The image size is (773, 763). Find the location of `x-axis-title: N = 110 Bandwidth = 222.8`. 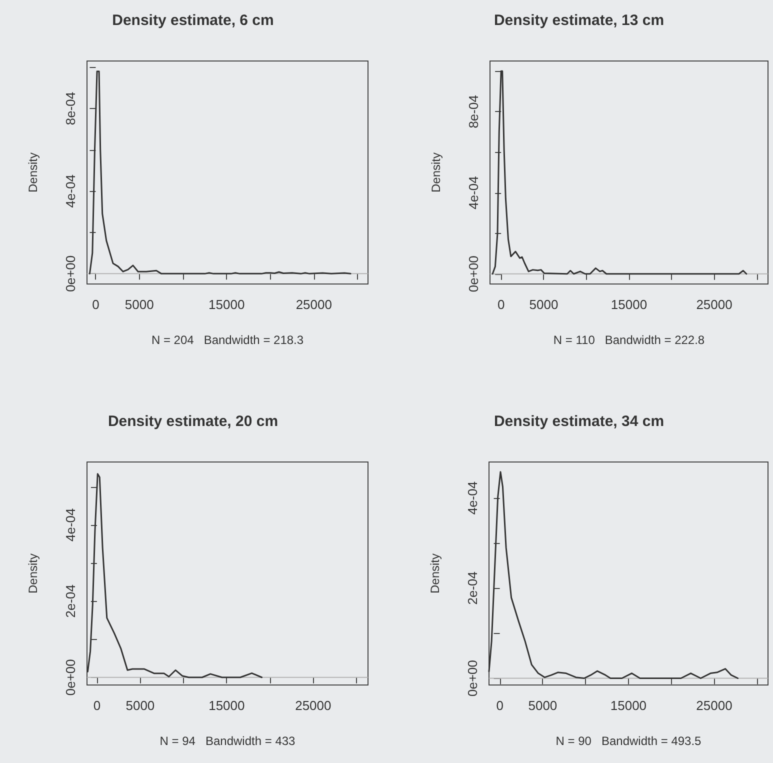

x-axis-title: N = 110 Bandwidth = 222.8 is located at coordinates (629, 340).